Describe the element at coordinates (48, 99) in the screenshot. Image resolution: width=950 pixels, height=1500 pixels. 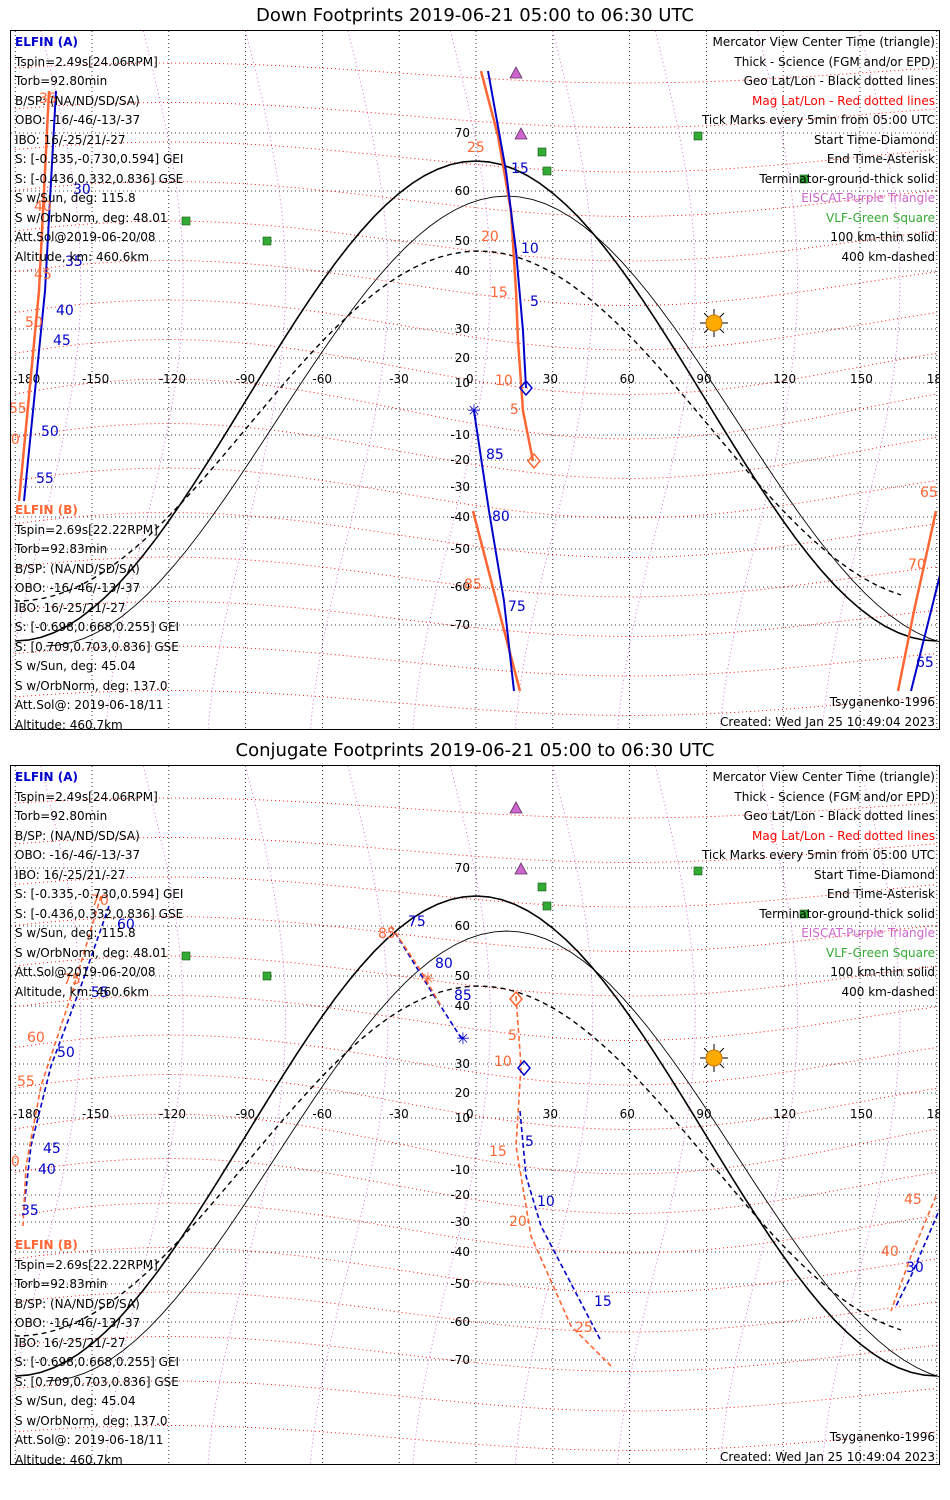
I see `elfin-b-tick-label: 35` at that location.